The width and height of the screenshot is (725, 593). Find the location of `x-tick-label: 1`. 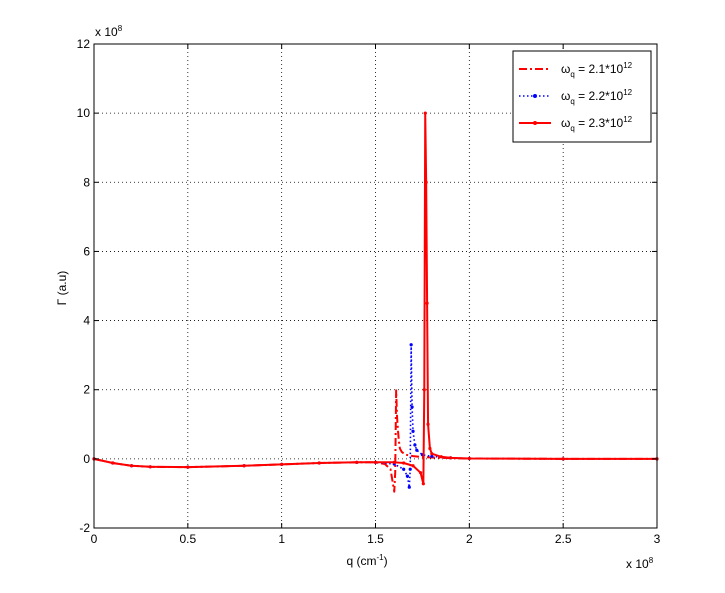

x-tick-label: 1 is located at coordinates (281, 539).